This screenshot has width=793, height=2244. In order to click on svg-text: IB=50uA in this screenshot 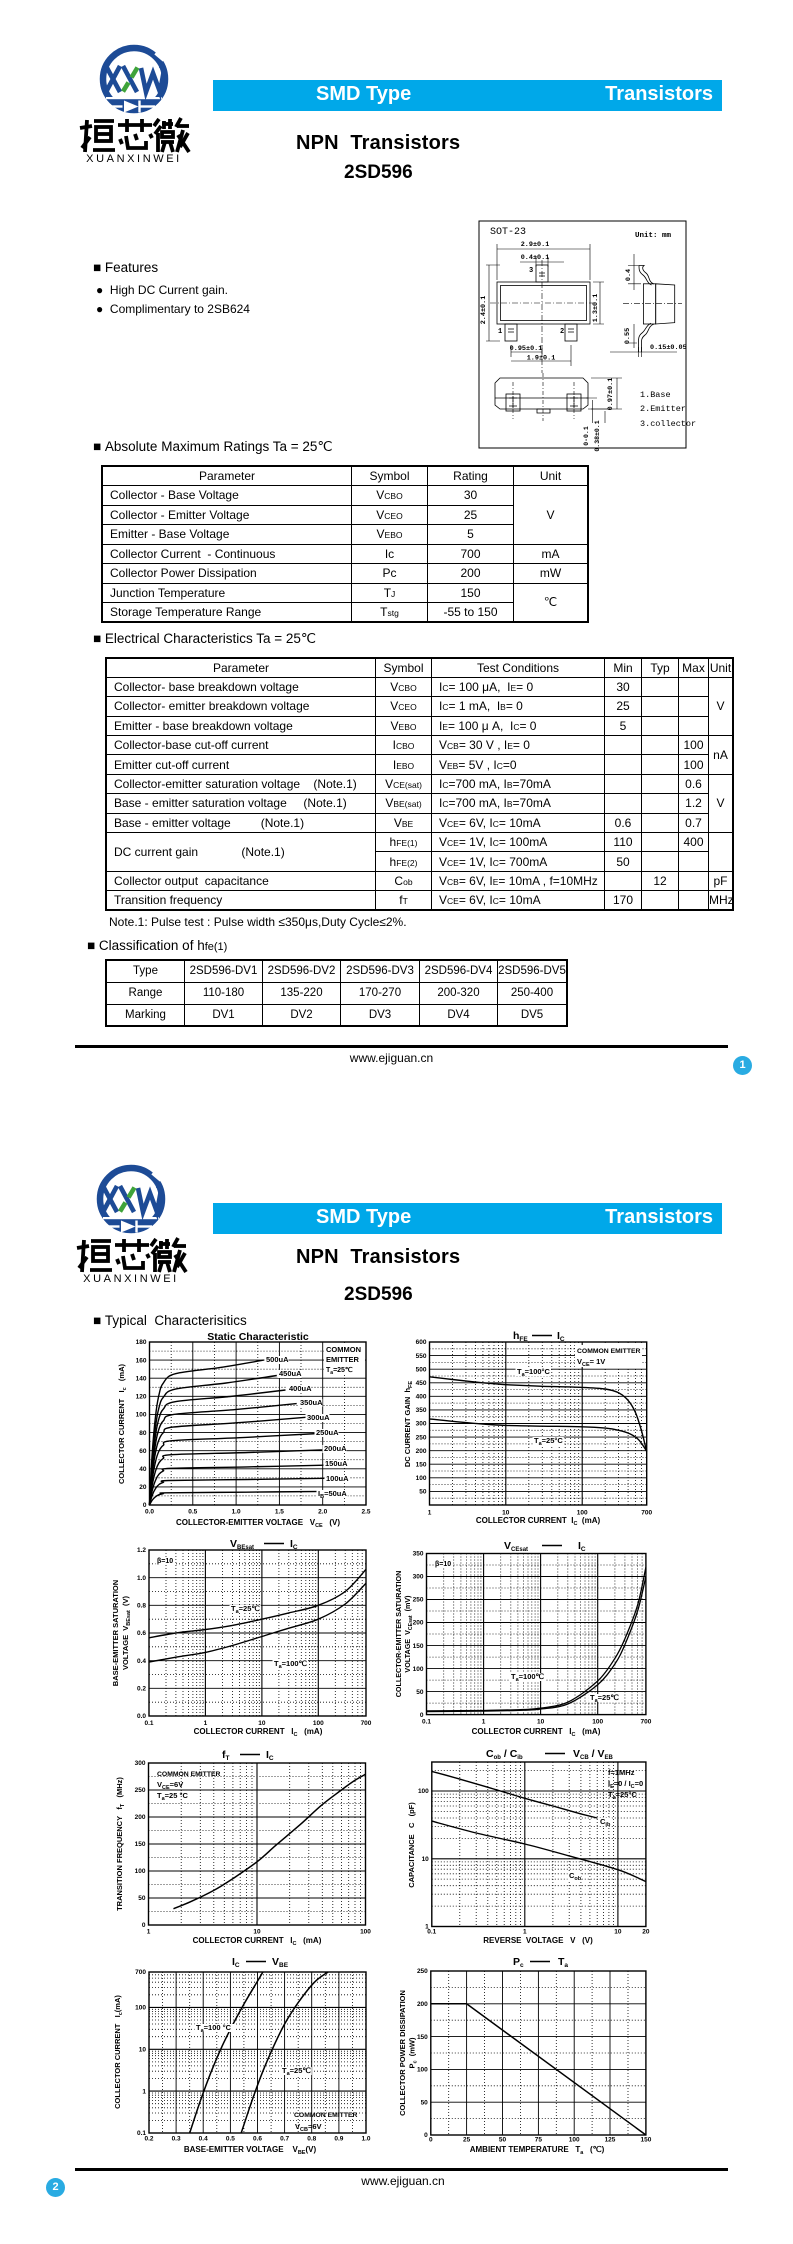, I will do `click(332, 1494)`.